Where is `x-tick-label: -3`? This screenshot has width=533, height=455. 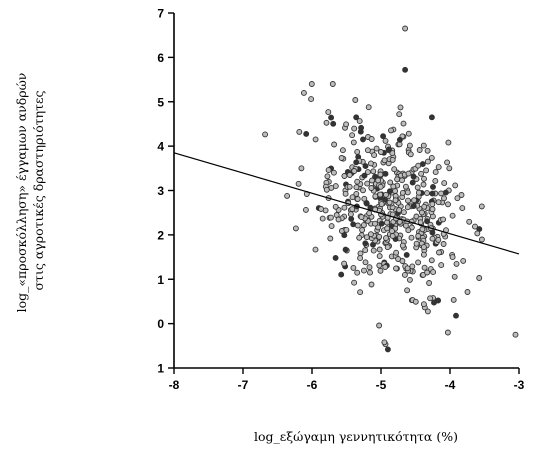 x-tick-label: -3 is located at coordinates (519, 385).